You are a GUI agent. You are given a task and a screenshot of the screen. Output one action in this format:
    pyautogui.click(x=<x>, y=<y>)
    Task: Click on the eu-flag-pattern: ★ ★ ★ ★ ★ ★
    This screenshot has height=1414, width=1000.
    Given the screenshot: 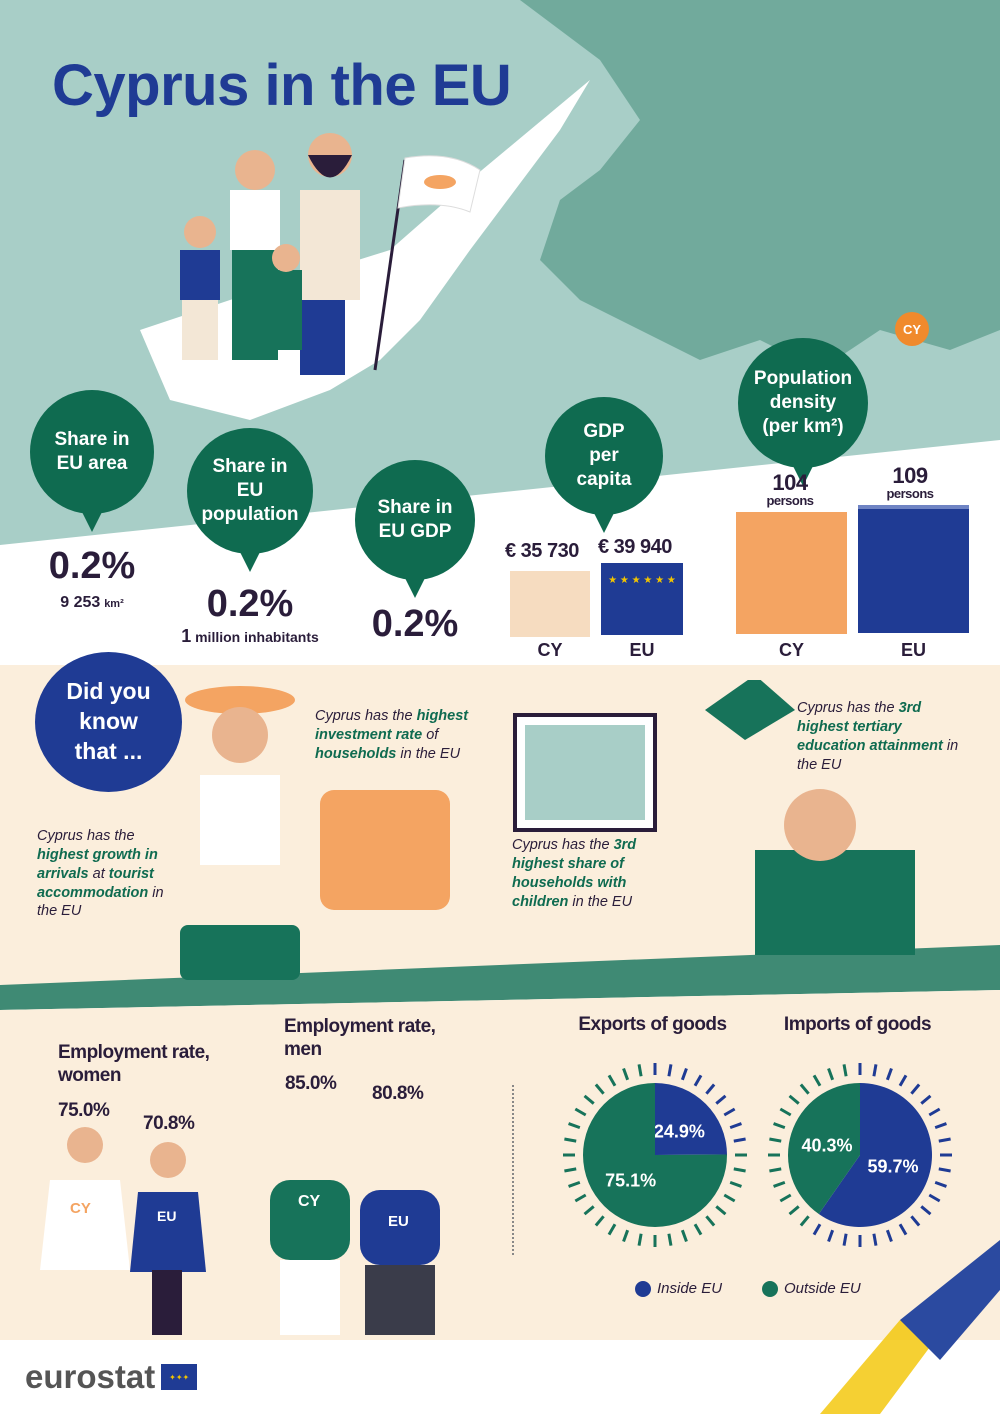 What is the action you would take?
    pyautogui.click(x=642, y=599)
    